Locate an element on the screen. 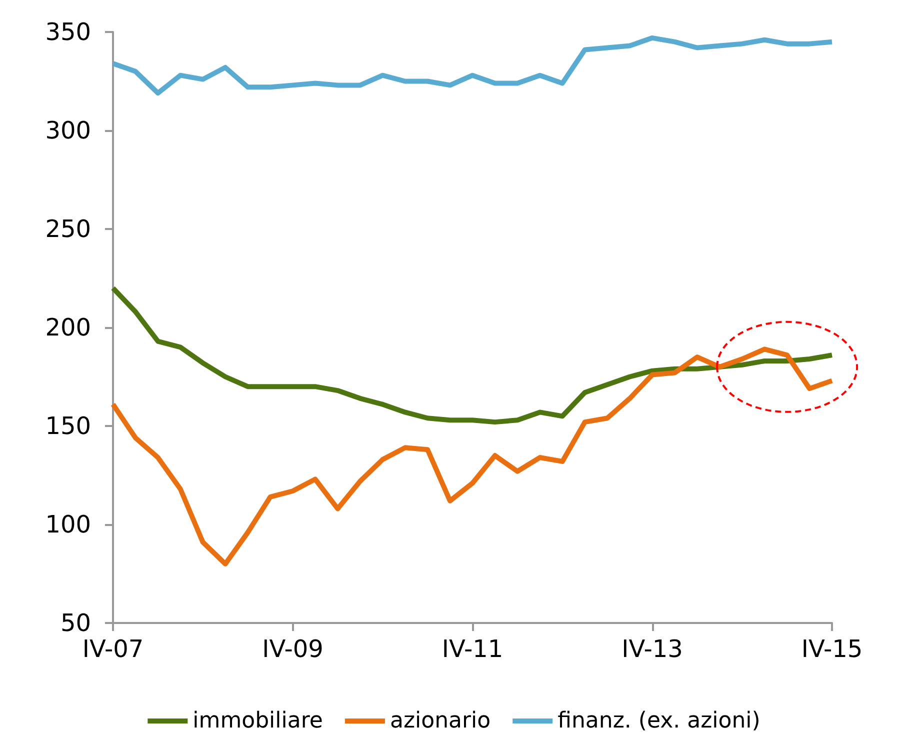  y-tick-label: 100 is located at coordinates (68, 524).